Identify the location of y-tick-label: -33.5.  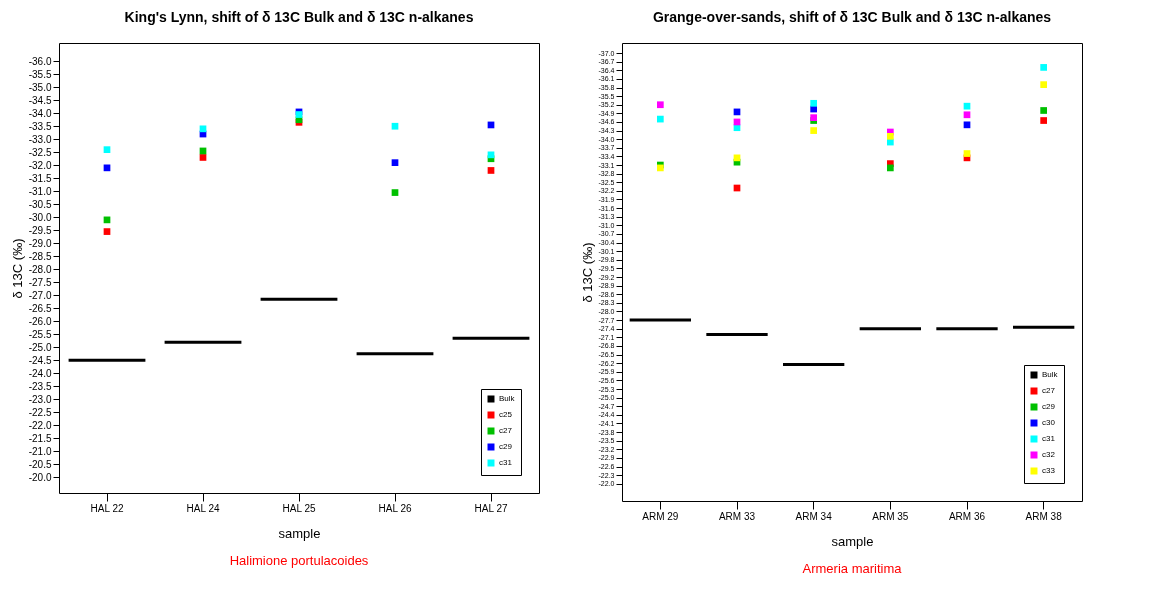
(40, 126).